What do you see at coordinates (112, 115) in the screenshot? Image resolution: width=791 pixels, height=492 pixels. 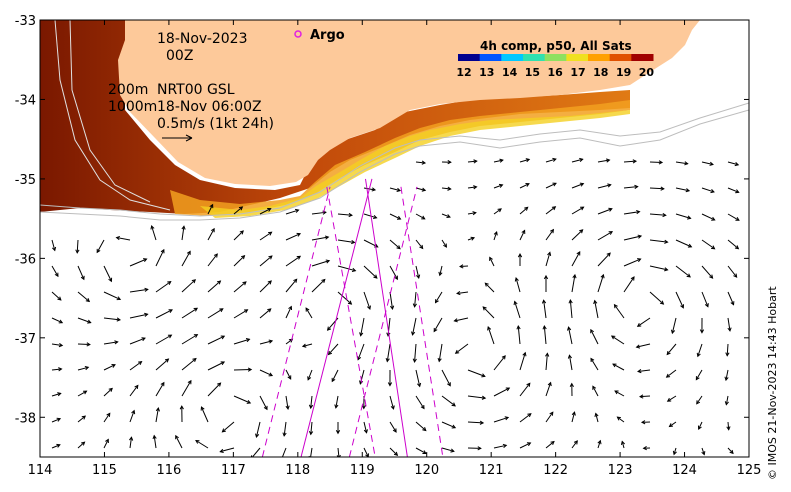 I see `contour-inshore` at bounding box center [112, 115].